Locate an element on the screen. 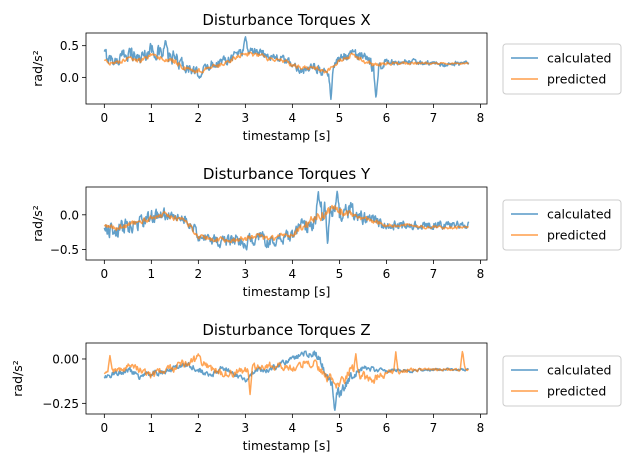 The width and height of the screenshot is (635, 469). chart-title: Disturbance Torques X is located at coordinates (286, 20).